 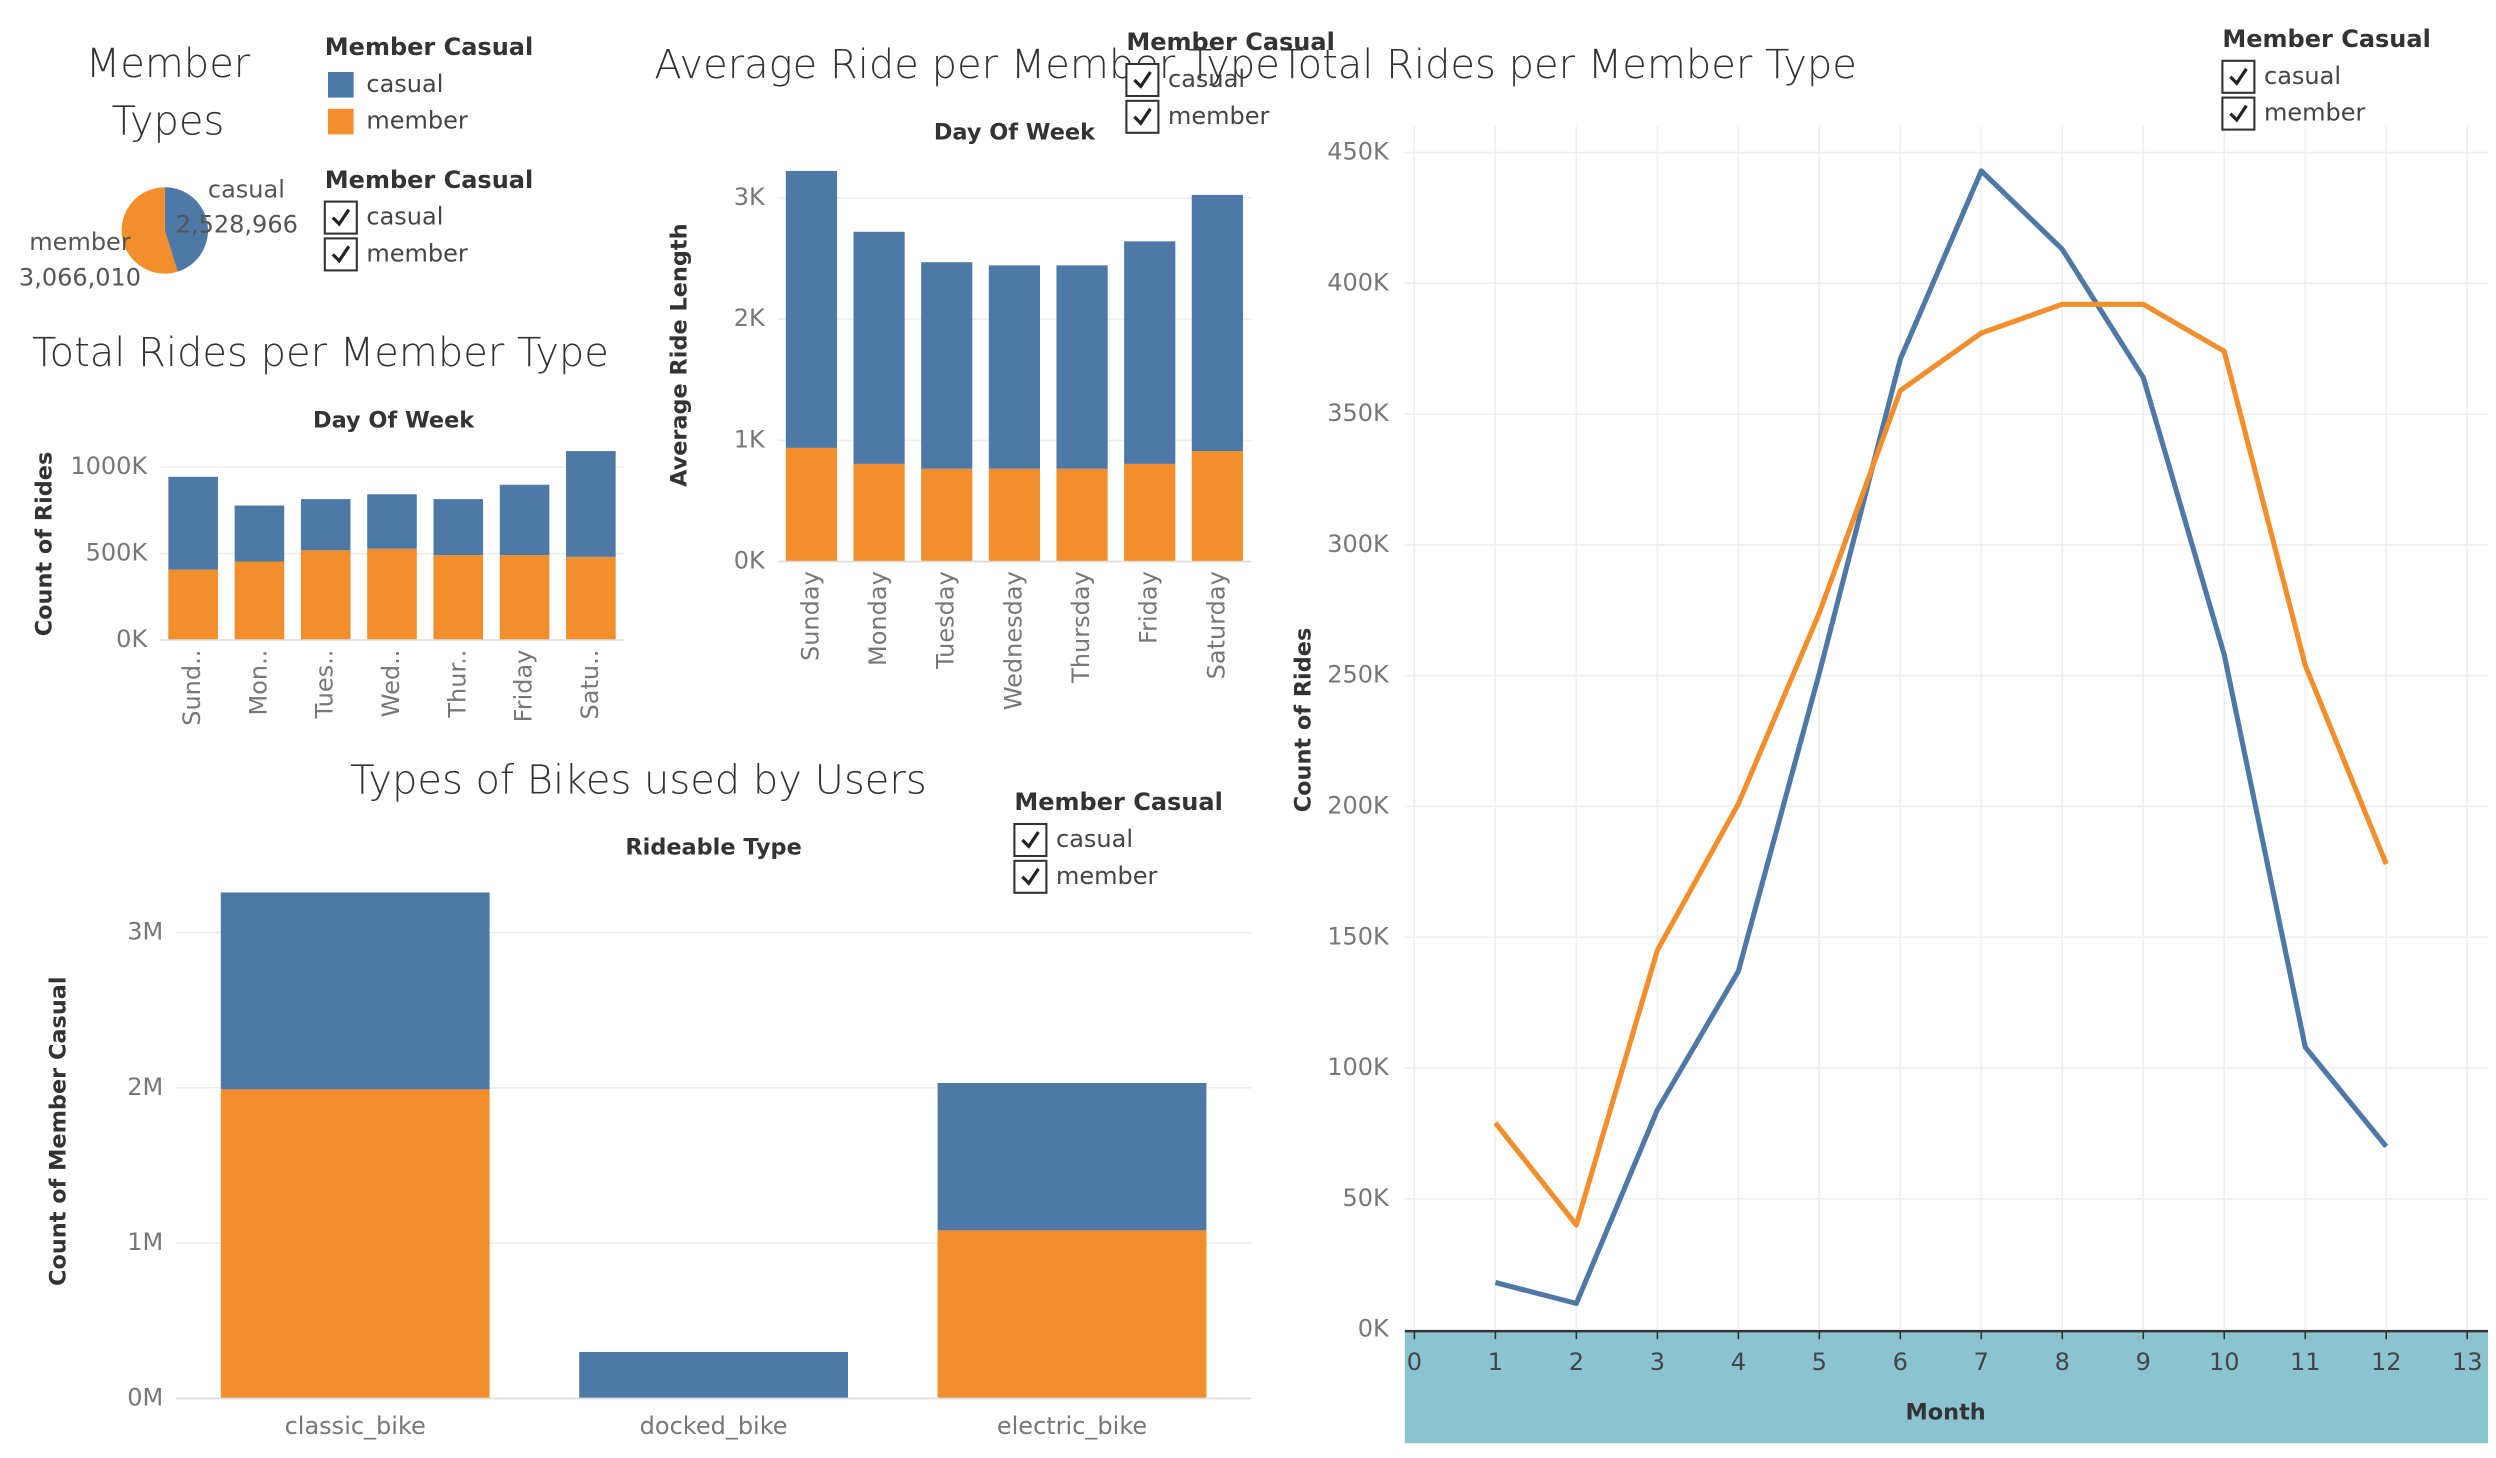 What do you see at coordinates (1495, 1362) in the screenshot?
I see `x-tick-label: 1` at bounding box center [1495, 1362].